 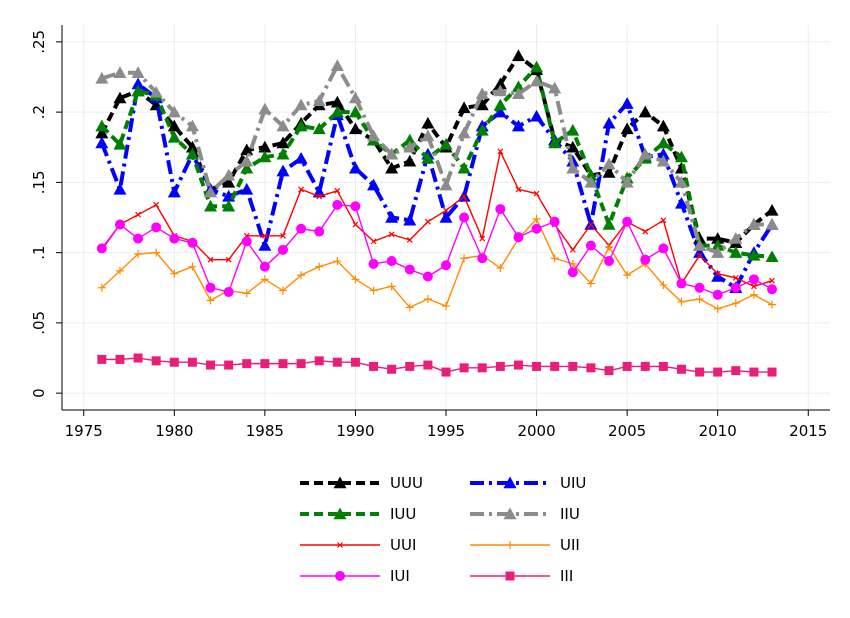 I want to click on y-tick-label: .25, so click(x=39, y=42).